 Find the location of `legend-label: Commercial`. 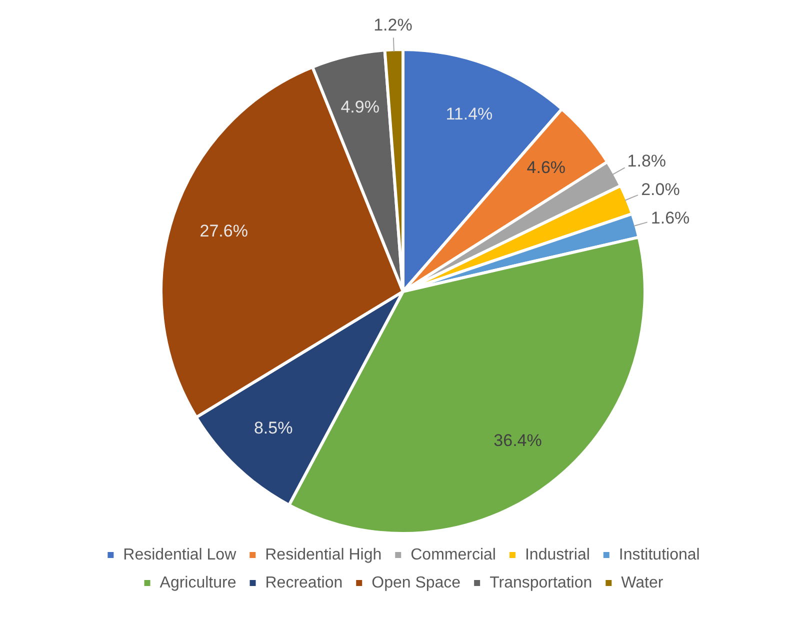

legend-label: Commercial is located at coordinates (453, 555).